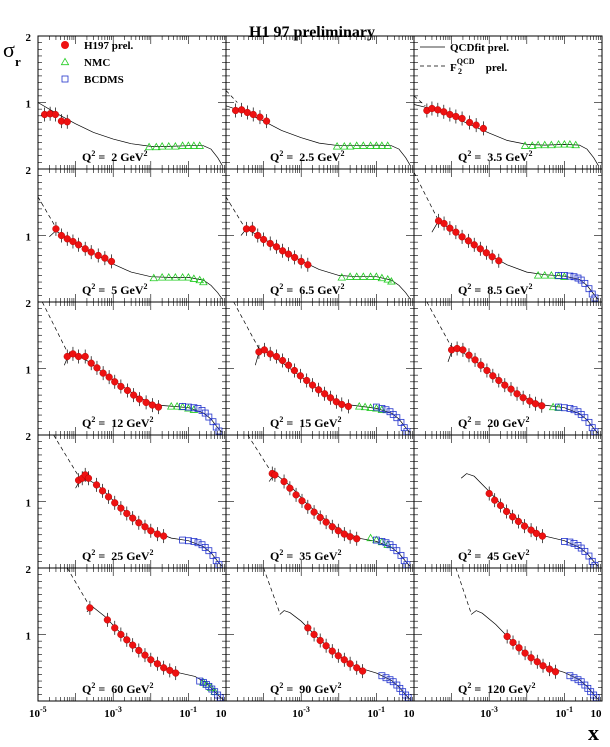 This screenshot has width=610, height=747. I want to click on legend-f-tail: prel., so click(495, 68).